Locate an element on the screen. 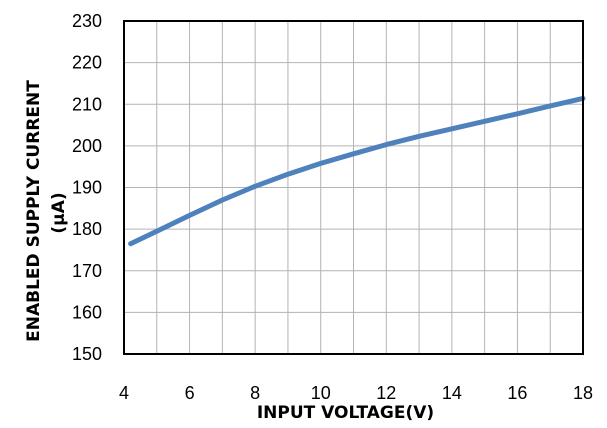  y-axis-title: ENABLED SUPPLY CURRENT (µA) is located at coordinates (46, 211).